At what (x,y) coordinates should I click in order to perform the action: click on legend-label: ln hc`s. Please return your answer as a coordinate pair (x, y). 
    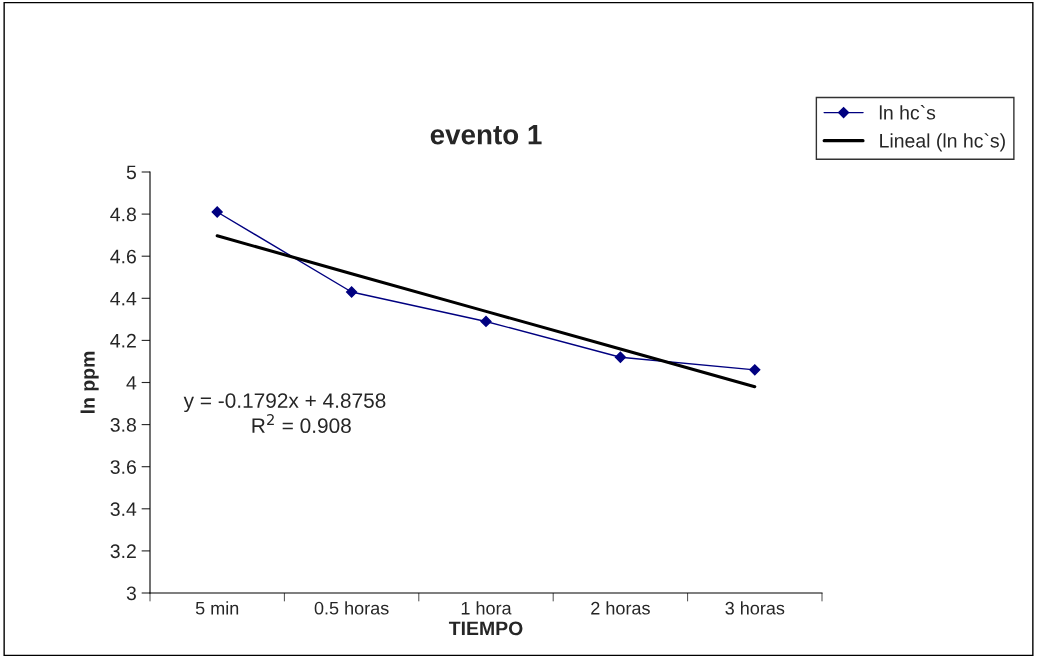
    Looking at the image, I should click on (907, 112).